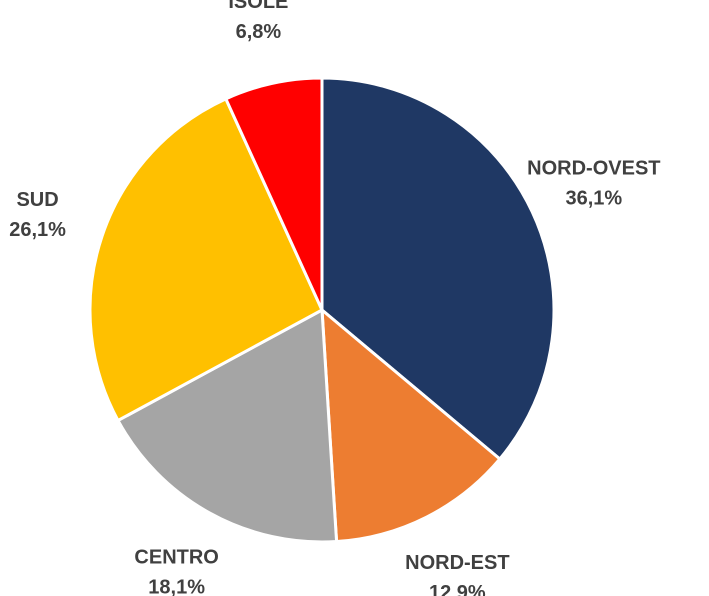 This screenshot has width=709, height=596. I want to click on slice-label: ISOLE, so click(258, 6).